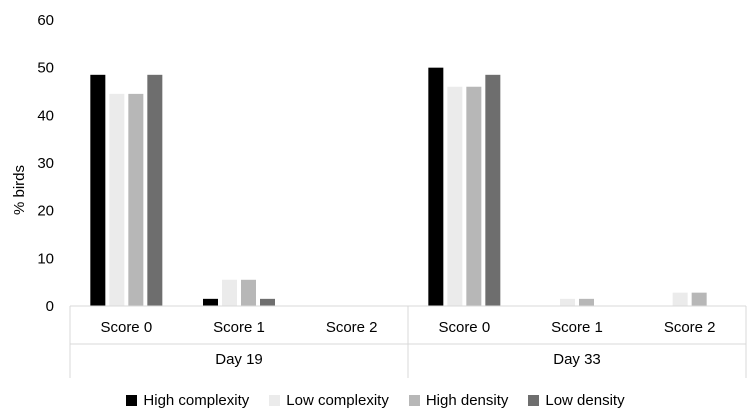 Image resolution: width=751 pixels, height=410 pixels. What do you see at coordinates (19, 190) in the screenshot?
I see `y-axis-label: % birds` at bounding box center [19, 190].